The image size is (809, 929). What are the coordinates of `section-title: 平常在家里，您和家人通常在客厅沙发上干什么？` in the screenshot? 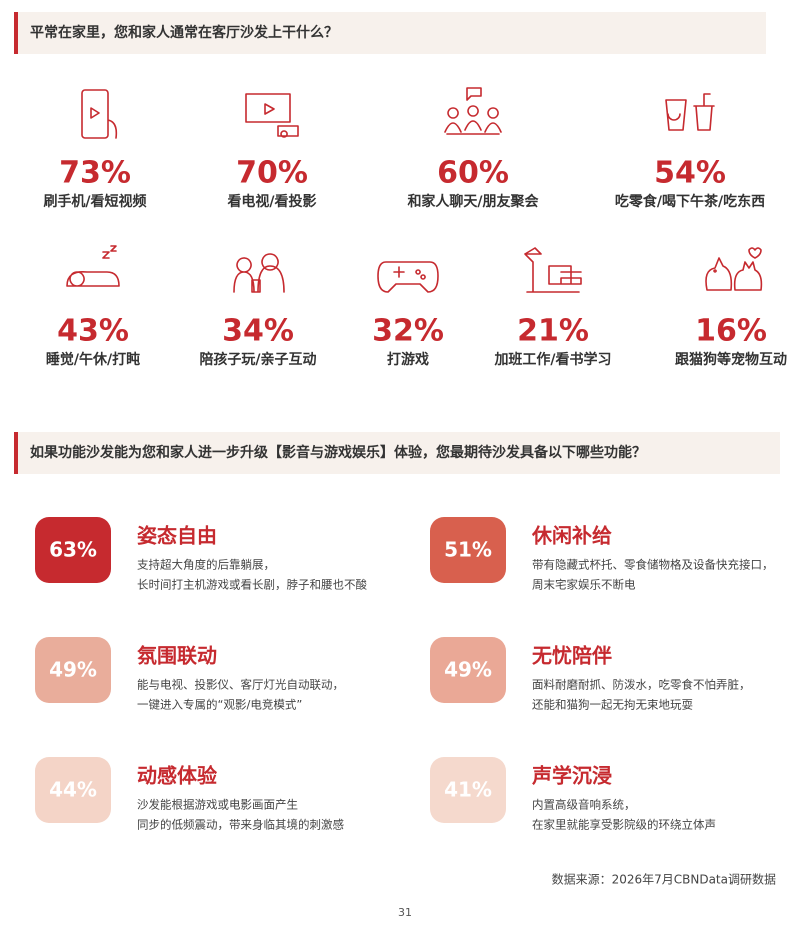 It's located at (184, 32).